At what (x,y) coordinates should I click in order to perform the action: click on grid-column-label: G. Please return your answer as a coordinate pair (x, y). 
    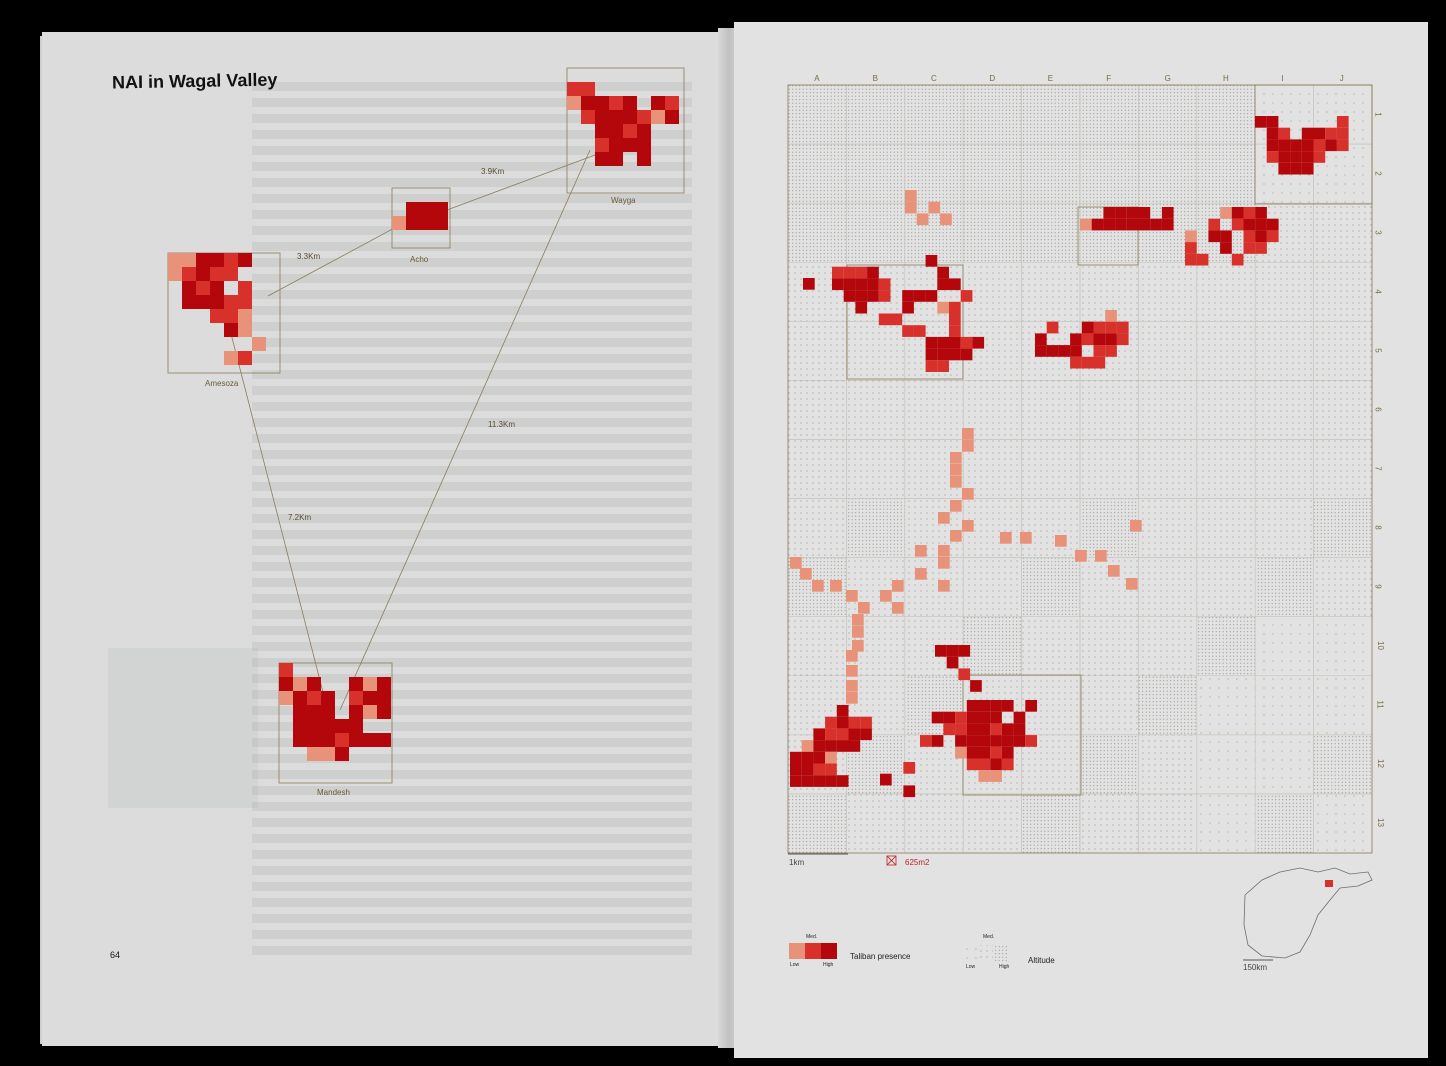
    Looking at the image, I should click on (1167, 78).